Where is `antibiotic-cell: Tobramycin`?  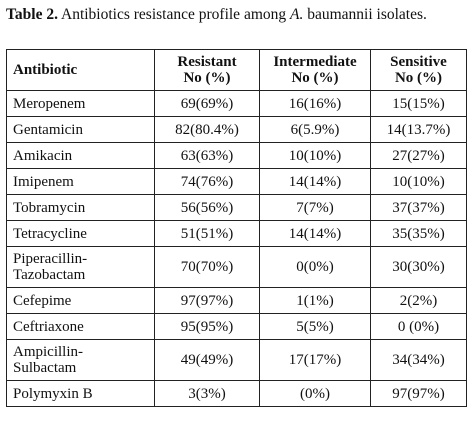
antibiotic-cell: Tobramycin is located at coordinates (80, 207).